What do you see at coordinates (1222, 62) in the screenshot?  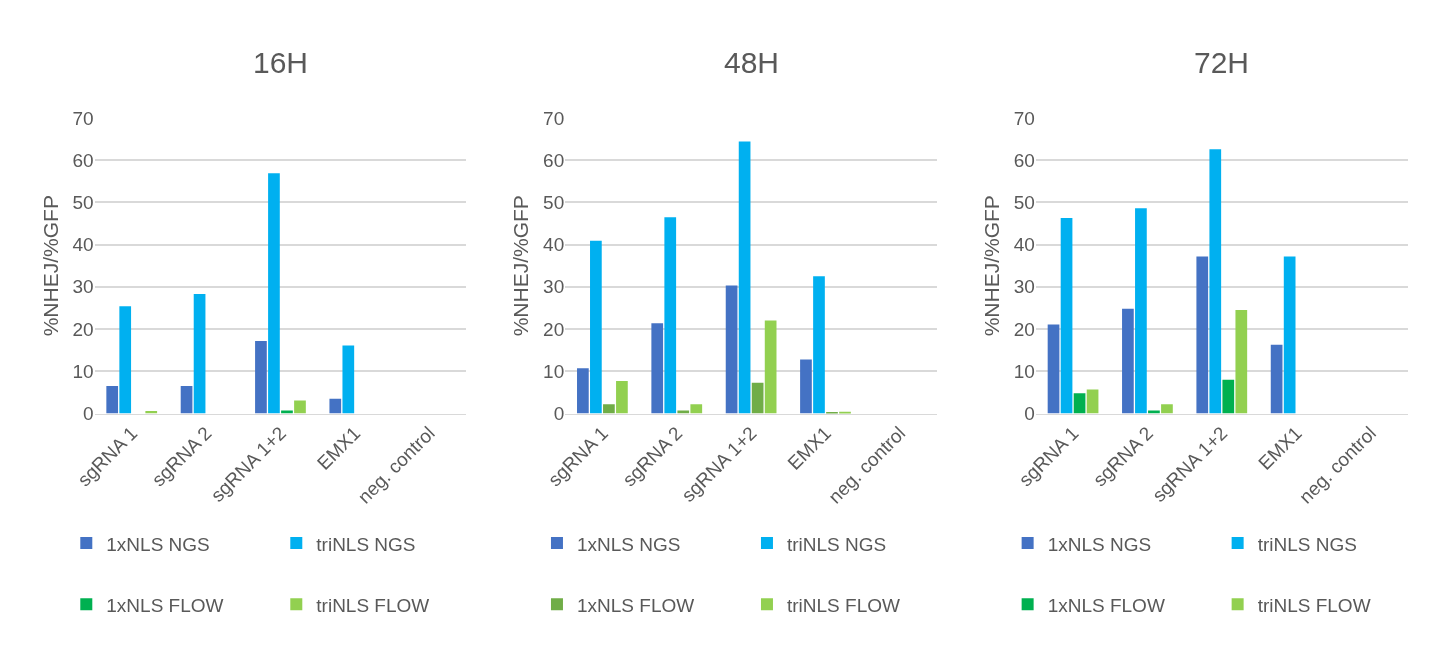 I see `chart-title: 72H` at bounding box center [1222, 62].